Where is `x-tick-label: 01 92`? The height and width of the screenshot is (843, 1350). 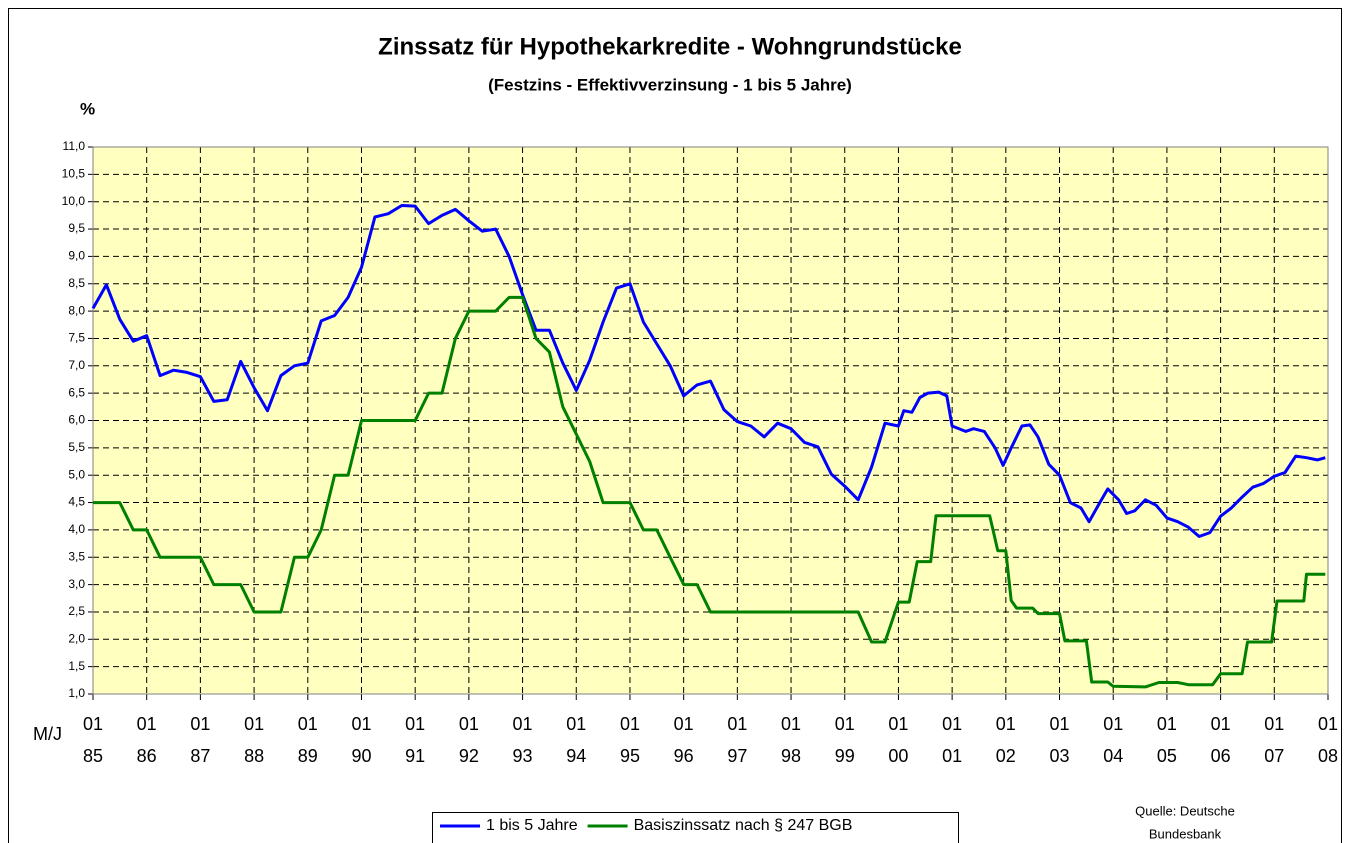 x-tick-label: 01 92 is located at coordinates (469, 740).